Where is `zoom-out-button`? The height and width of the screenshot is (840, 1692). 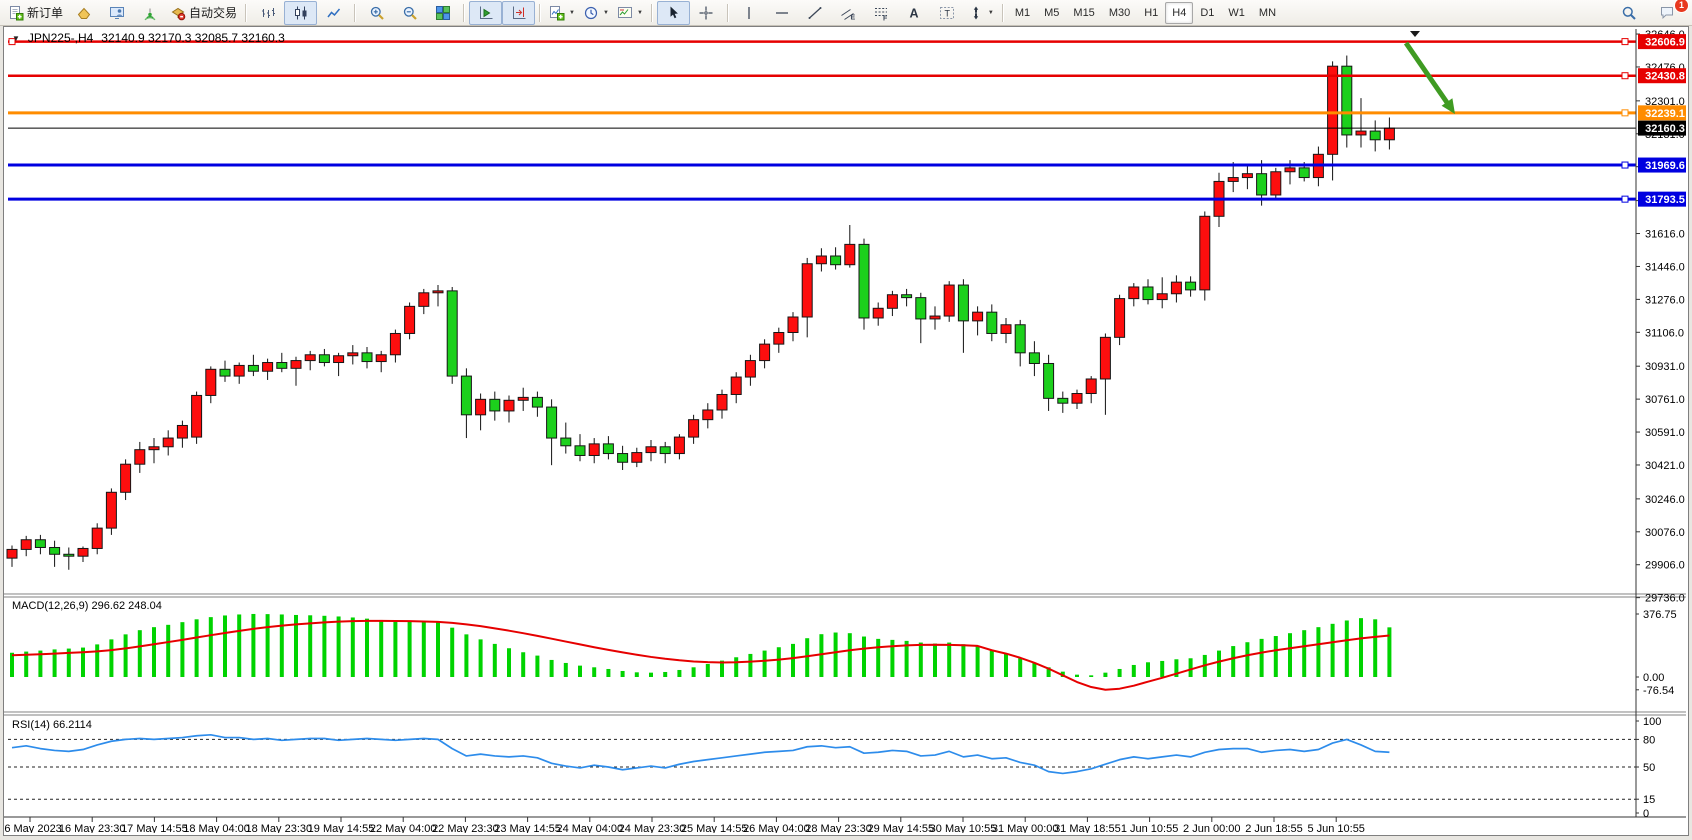 zoom-out-button is located at coordinates (409, 13).